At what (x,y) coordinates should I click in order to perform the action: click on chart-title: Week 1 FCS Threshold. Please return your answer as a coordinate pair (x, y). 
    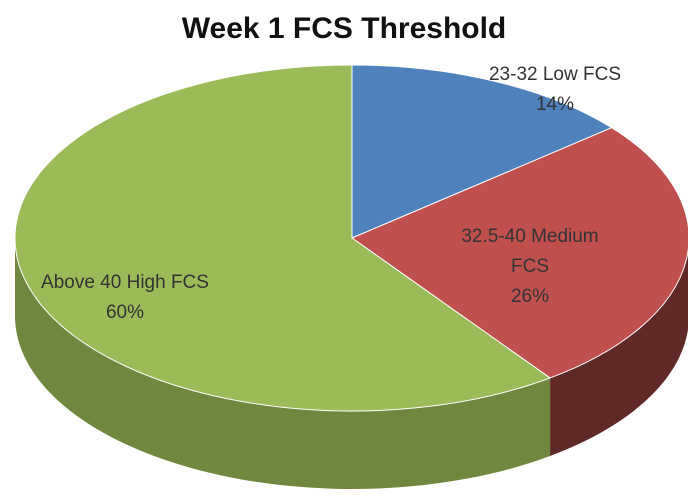
    Looking at the image, I should click on (344, 28).